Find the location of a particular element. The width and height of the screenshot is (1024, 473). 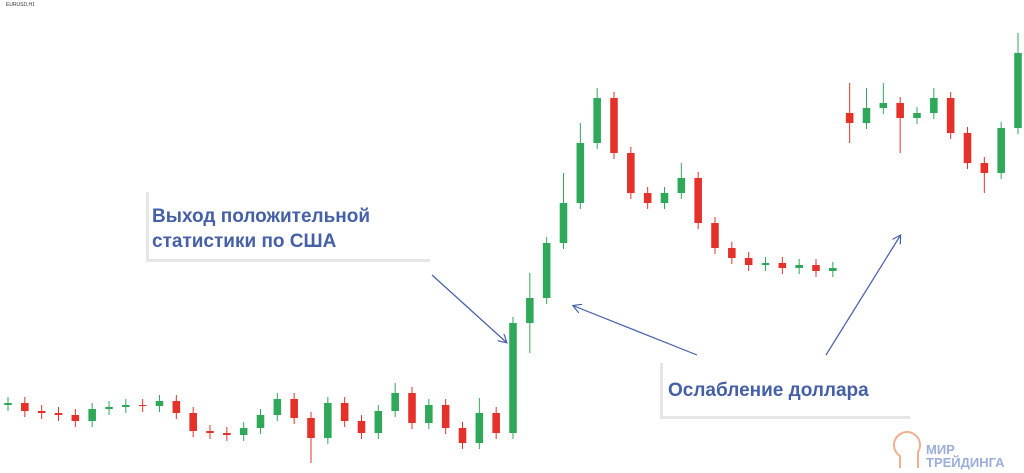

logo-text: ТРЕЙДИНГА is located at coordinates (965, 462).